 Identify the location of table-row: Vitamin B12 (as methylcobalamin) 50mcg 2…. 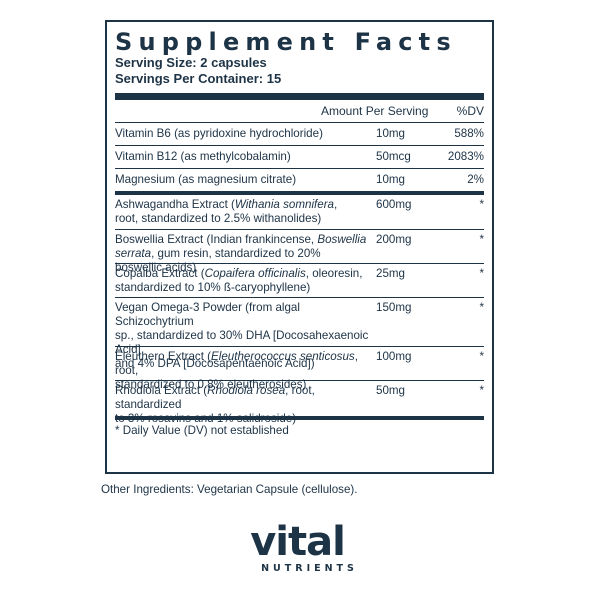
(299, 156).